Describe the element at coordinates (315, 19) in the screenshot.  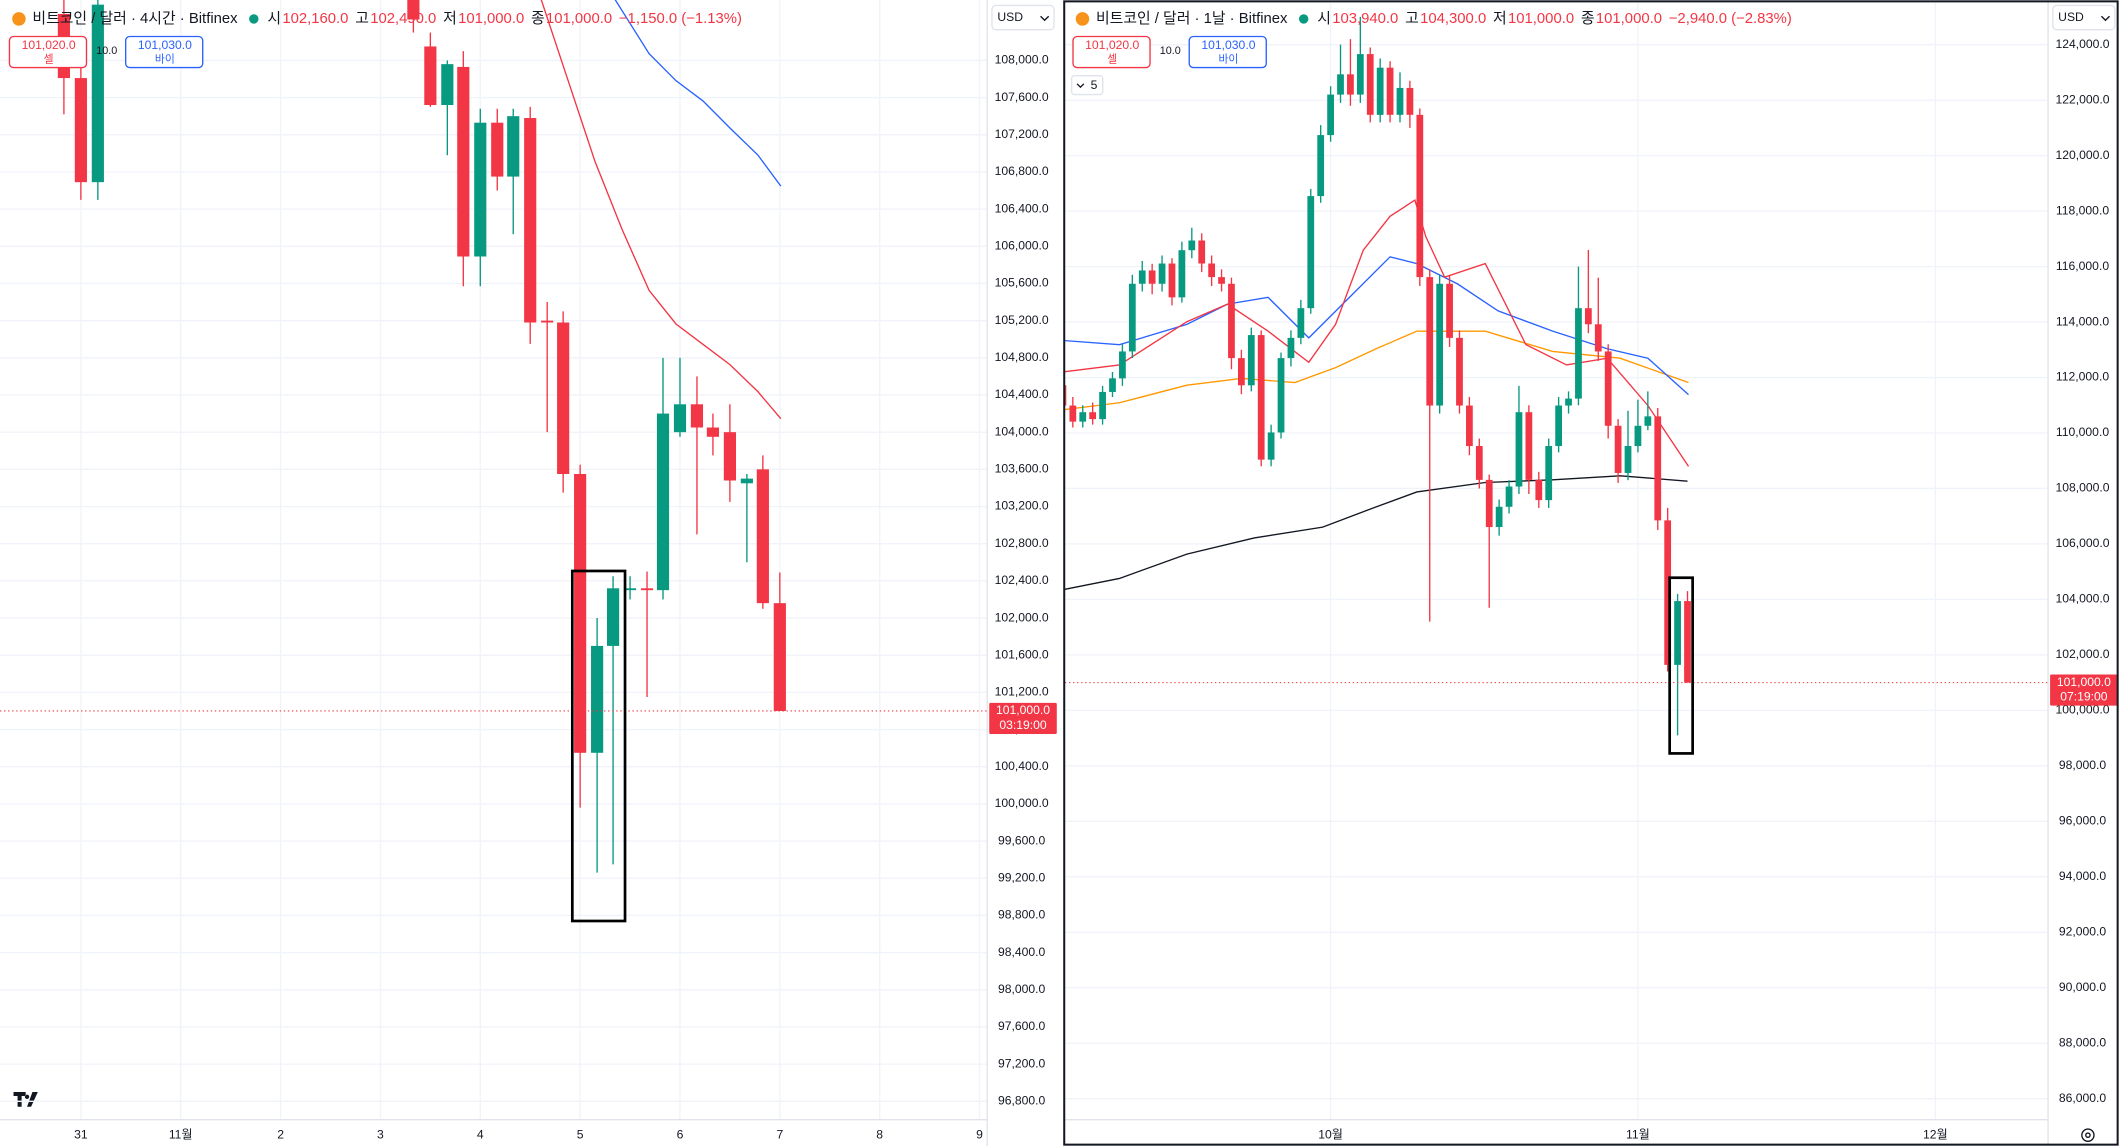
I see `ohlc-value: 102,160.0` at that location.